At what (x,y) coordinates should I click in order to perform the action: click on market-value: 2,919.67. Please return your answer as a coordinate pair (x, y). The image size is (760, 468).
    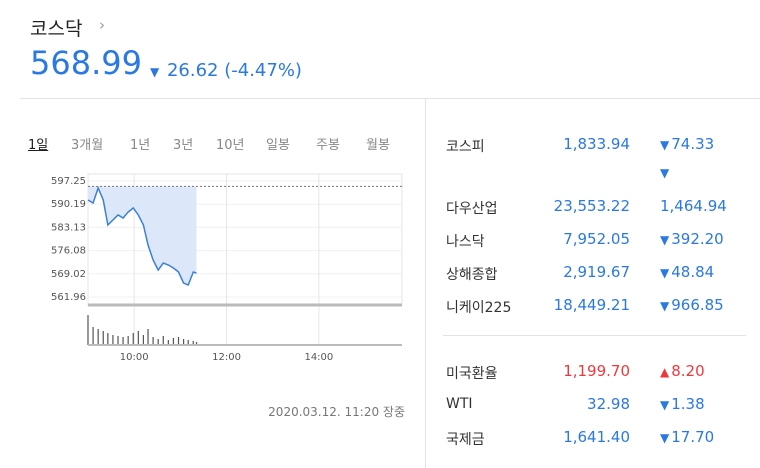
    Looking at the image, I should click on (596, 272).